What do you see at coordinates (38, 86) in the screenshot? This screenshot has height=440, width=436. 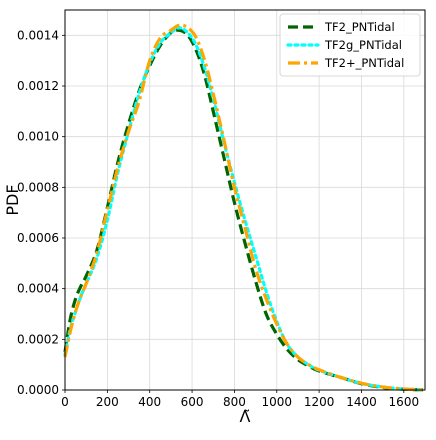 I see `y-tick-label: 0.0012` at bounding box center [38, 86].